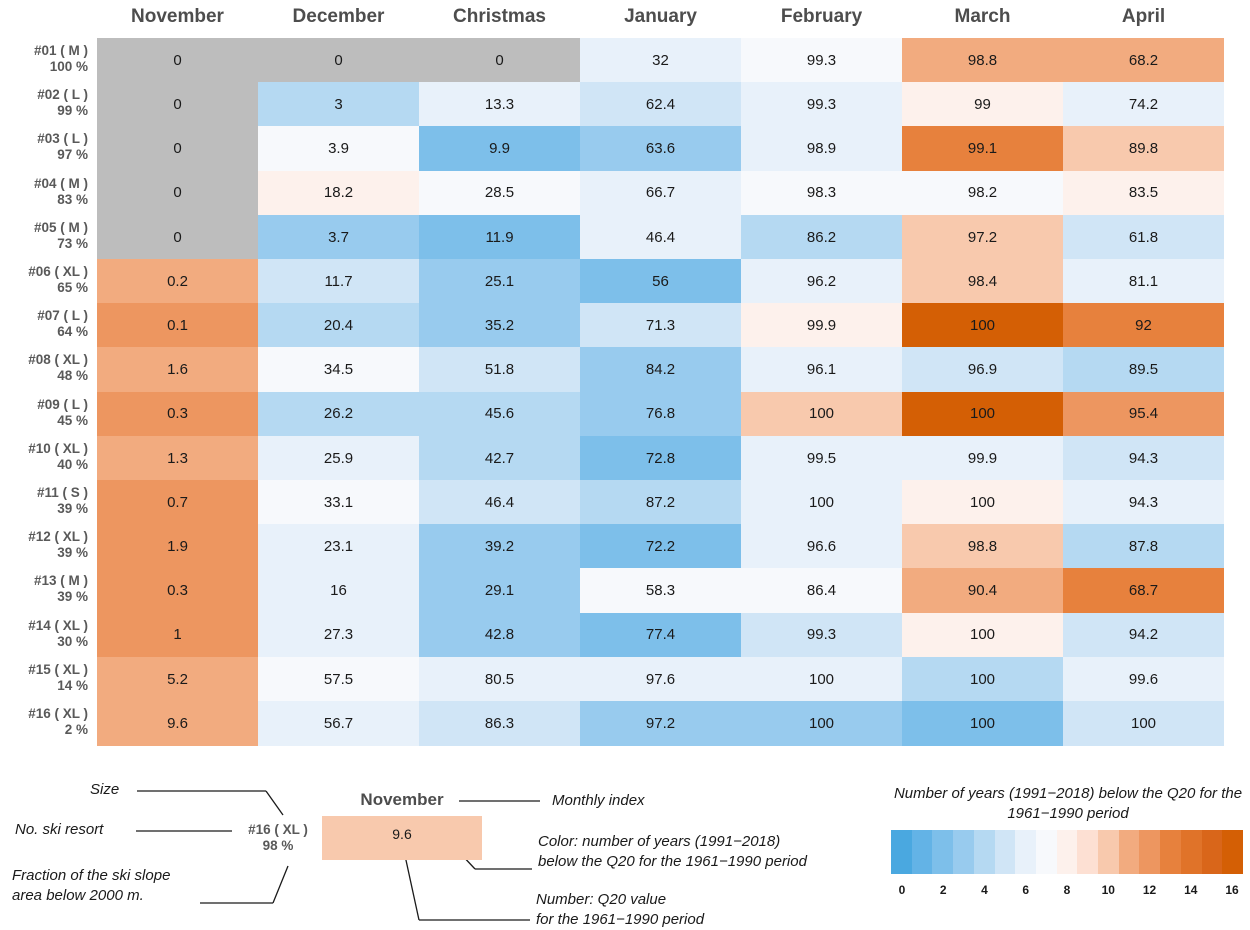  I want to click on column-header: March, so click(982, 16).